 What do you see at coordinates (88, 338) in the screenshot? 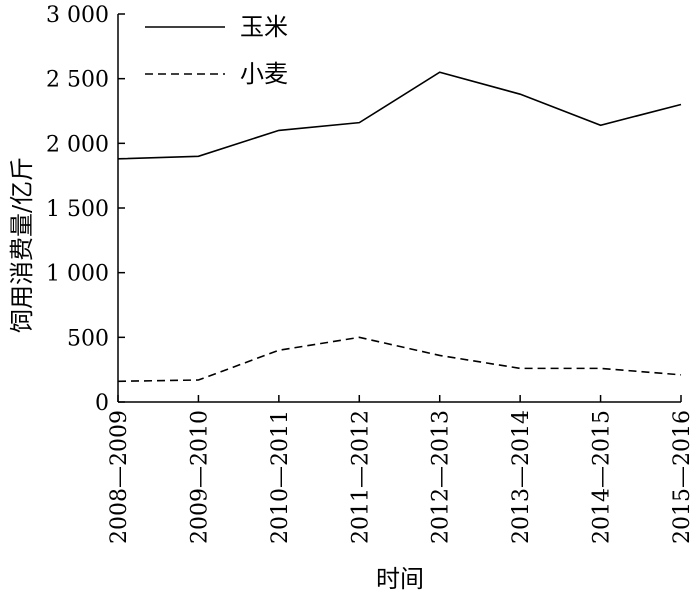
I see `y-tick-label: 500` at bounding box center [88, 338].